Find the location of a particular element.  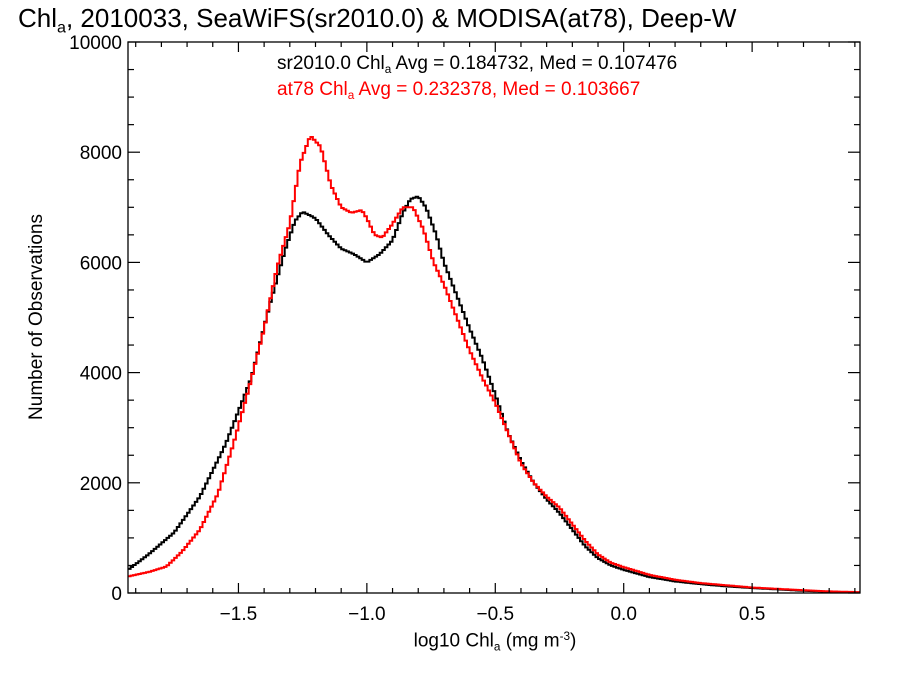

x-label-sub: a is located at coordinates (497, 647).